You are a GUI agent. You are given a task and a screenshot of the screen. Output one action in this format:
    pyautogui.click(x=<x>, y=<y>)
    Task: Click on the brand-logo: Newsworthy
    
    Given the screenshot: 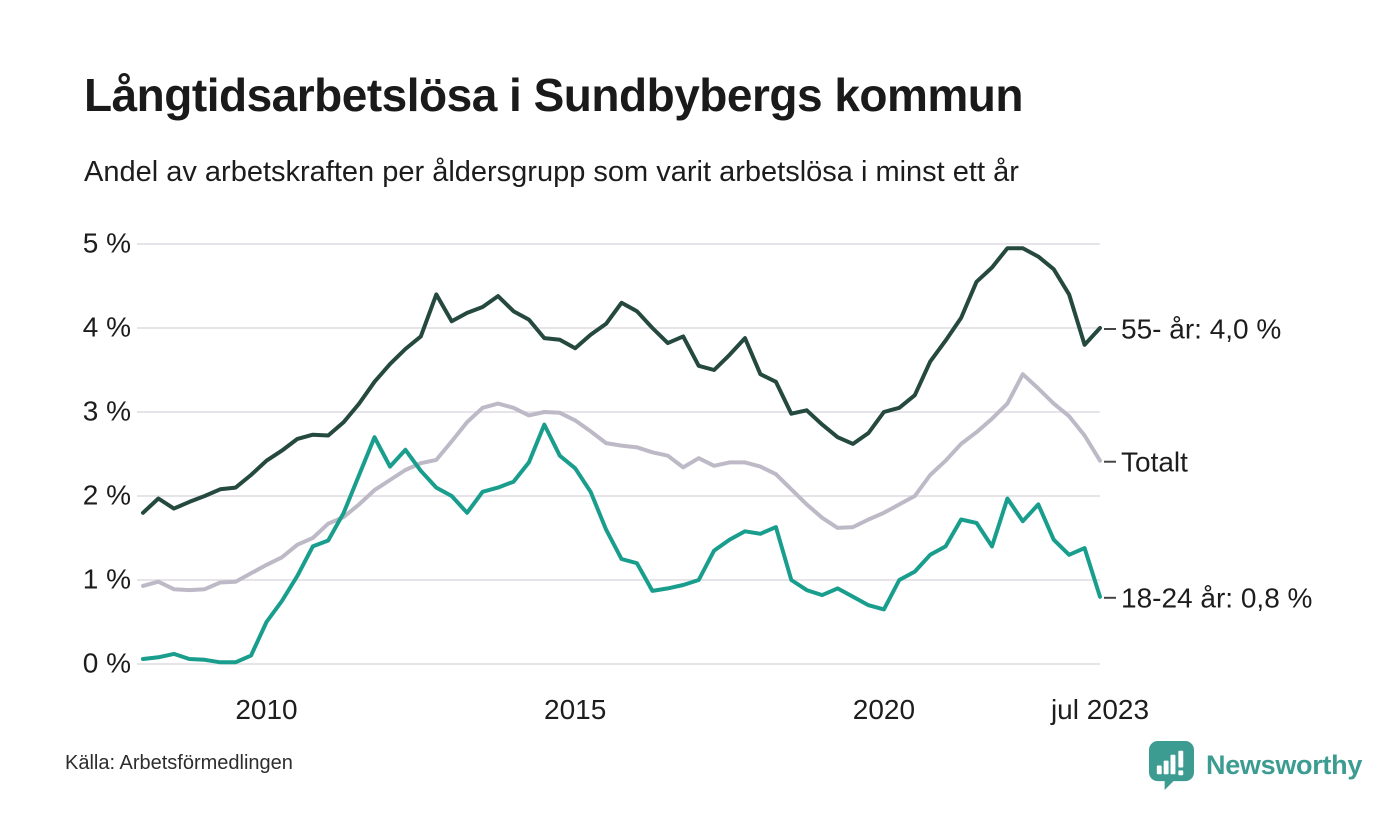 What is the action you would take?
    pyautogui.click(x=1255, y=765)
    